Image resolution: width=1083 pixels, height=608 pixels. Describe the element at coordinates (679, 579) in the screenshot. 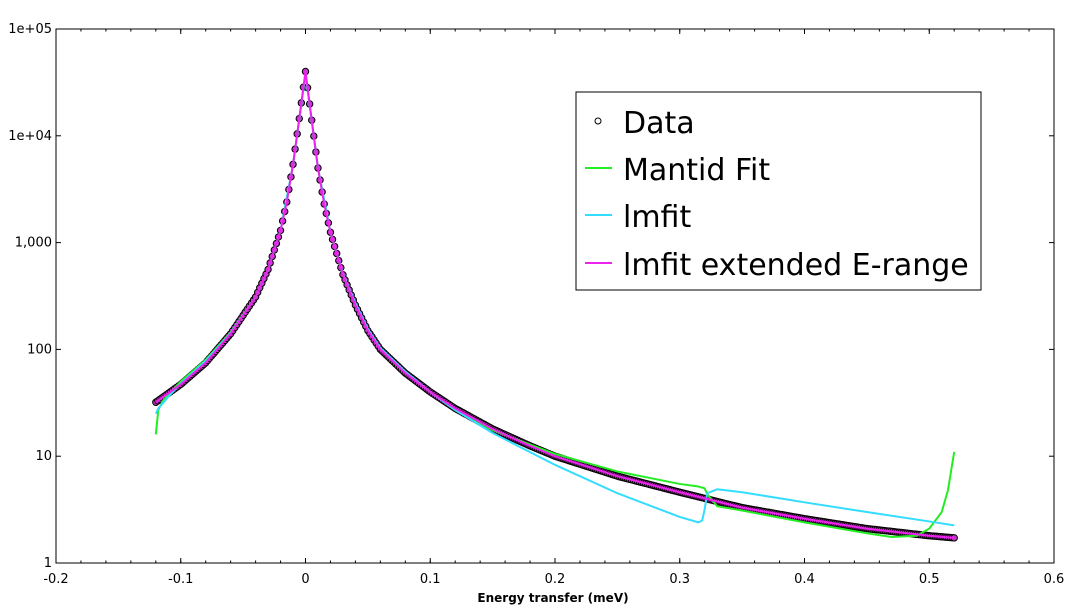

I see `x-tick-label: 0.3` at that location.